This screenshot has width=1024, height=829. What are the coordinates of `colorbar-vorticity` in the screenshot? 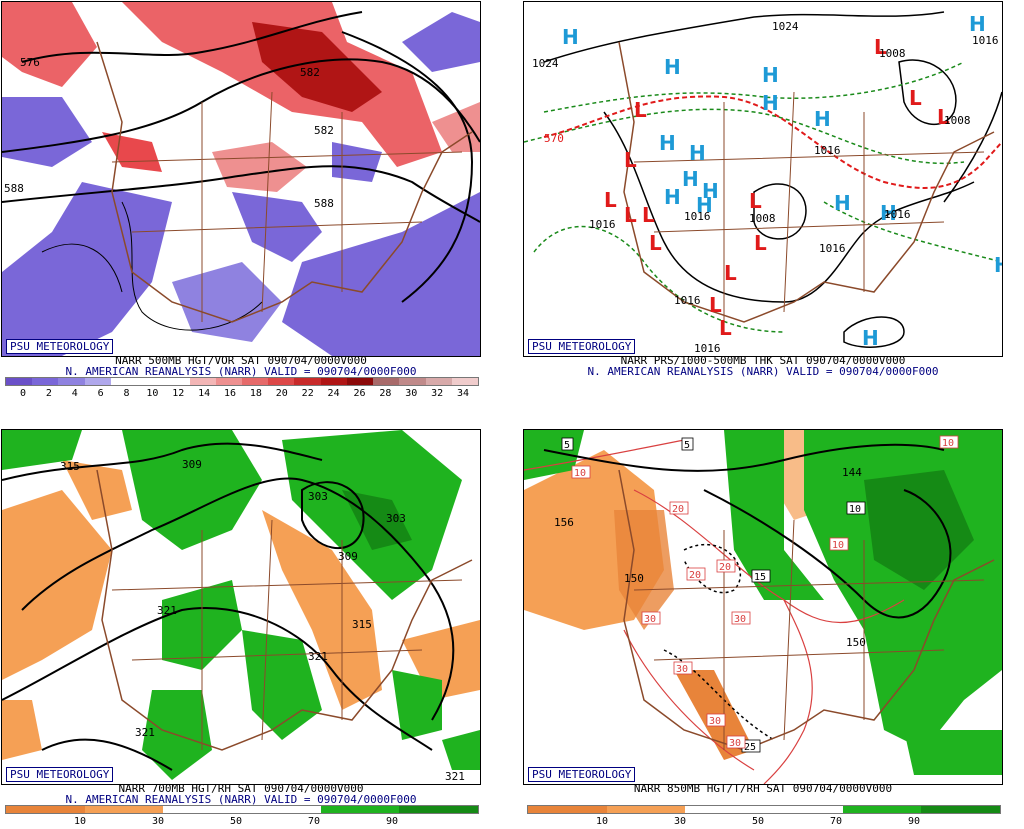 It's located at (242, 381).